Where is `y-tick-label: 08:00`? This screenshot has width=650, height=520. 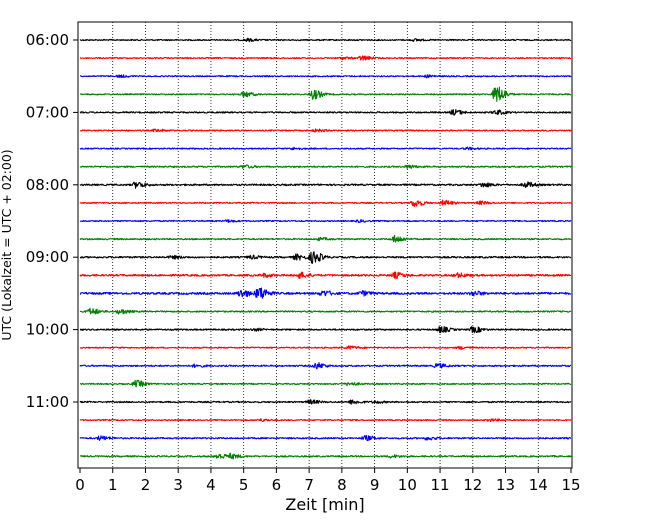 y-tick-label: 08:00 is located at coordinates (47, 185).